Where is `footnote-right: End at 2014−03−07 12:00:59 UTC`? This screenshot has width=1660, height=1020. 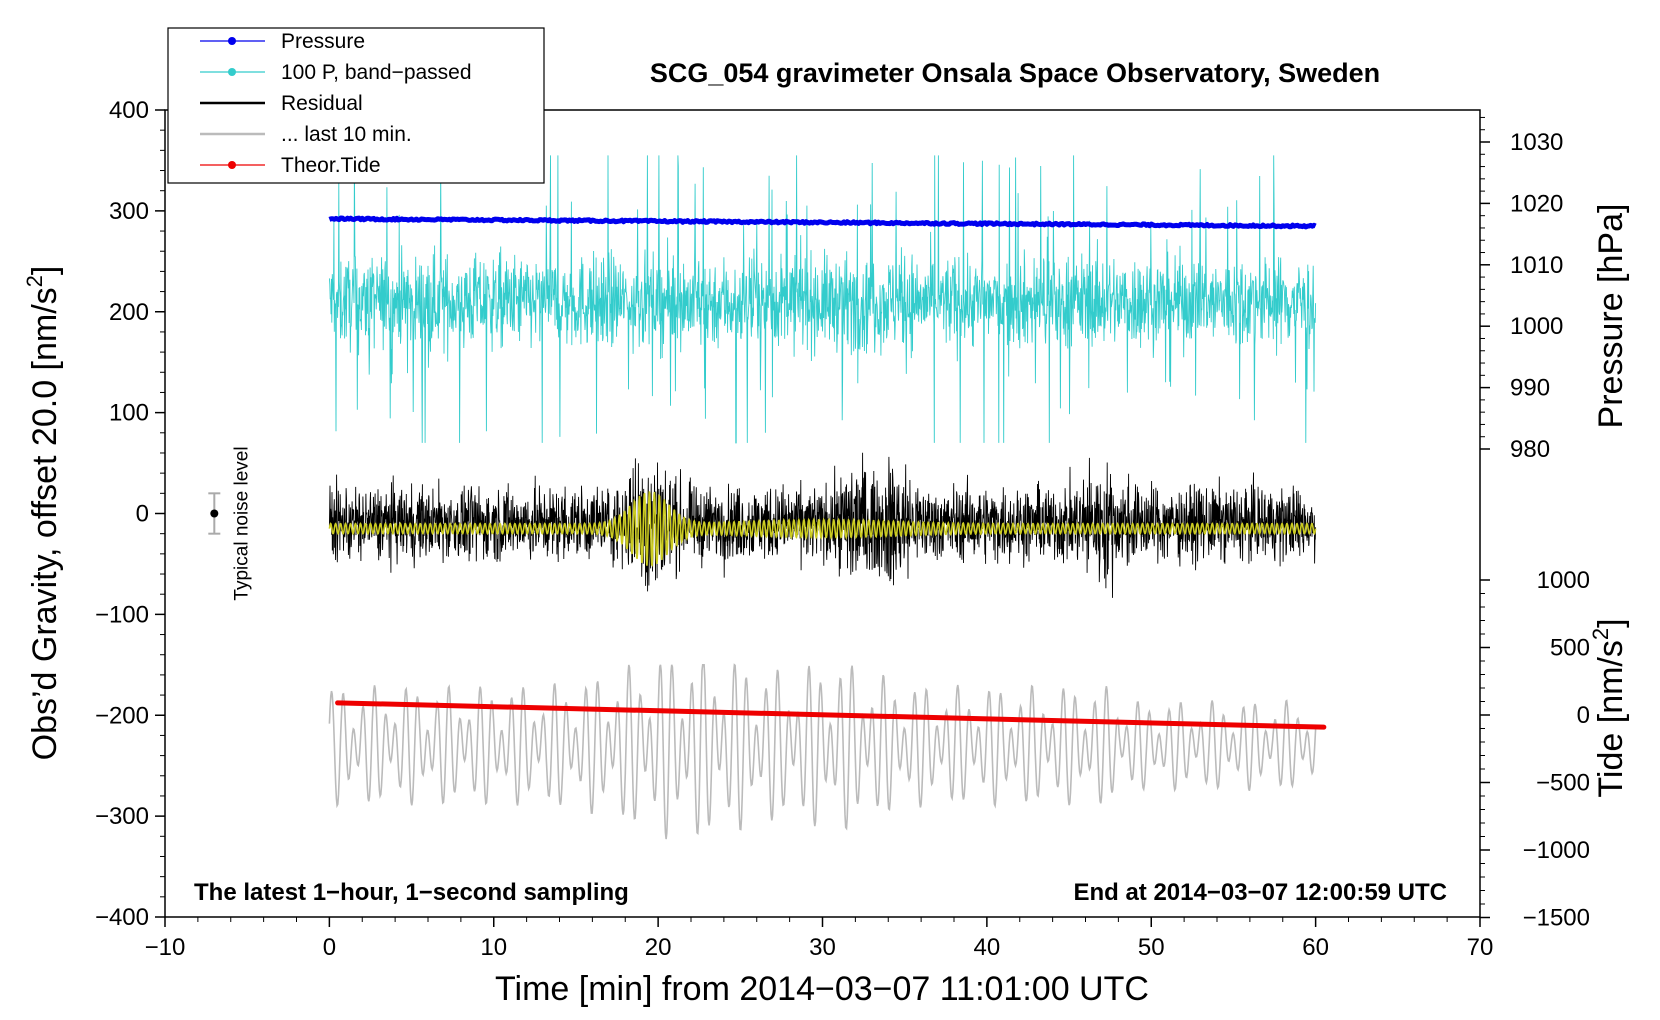
footnote-right: End at 2014−03−07 12:00:59 UTC is located at coordinates (1260, 892).